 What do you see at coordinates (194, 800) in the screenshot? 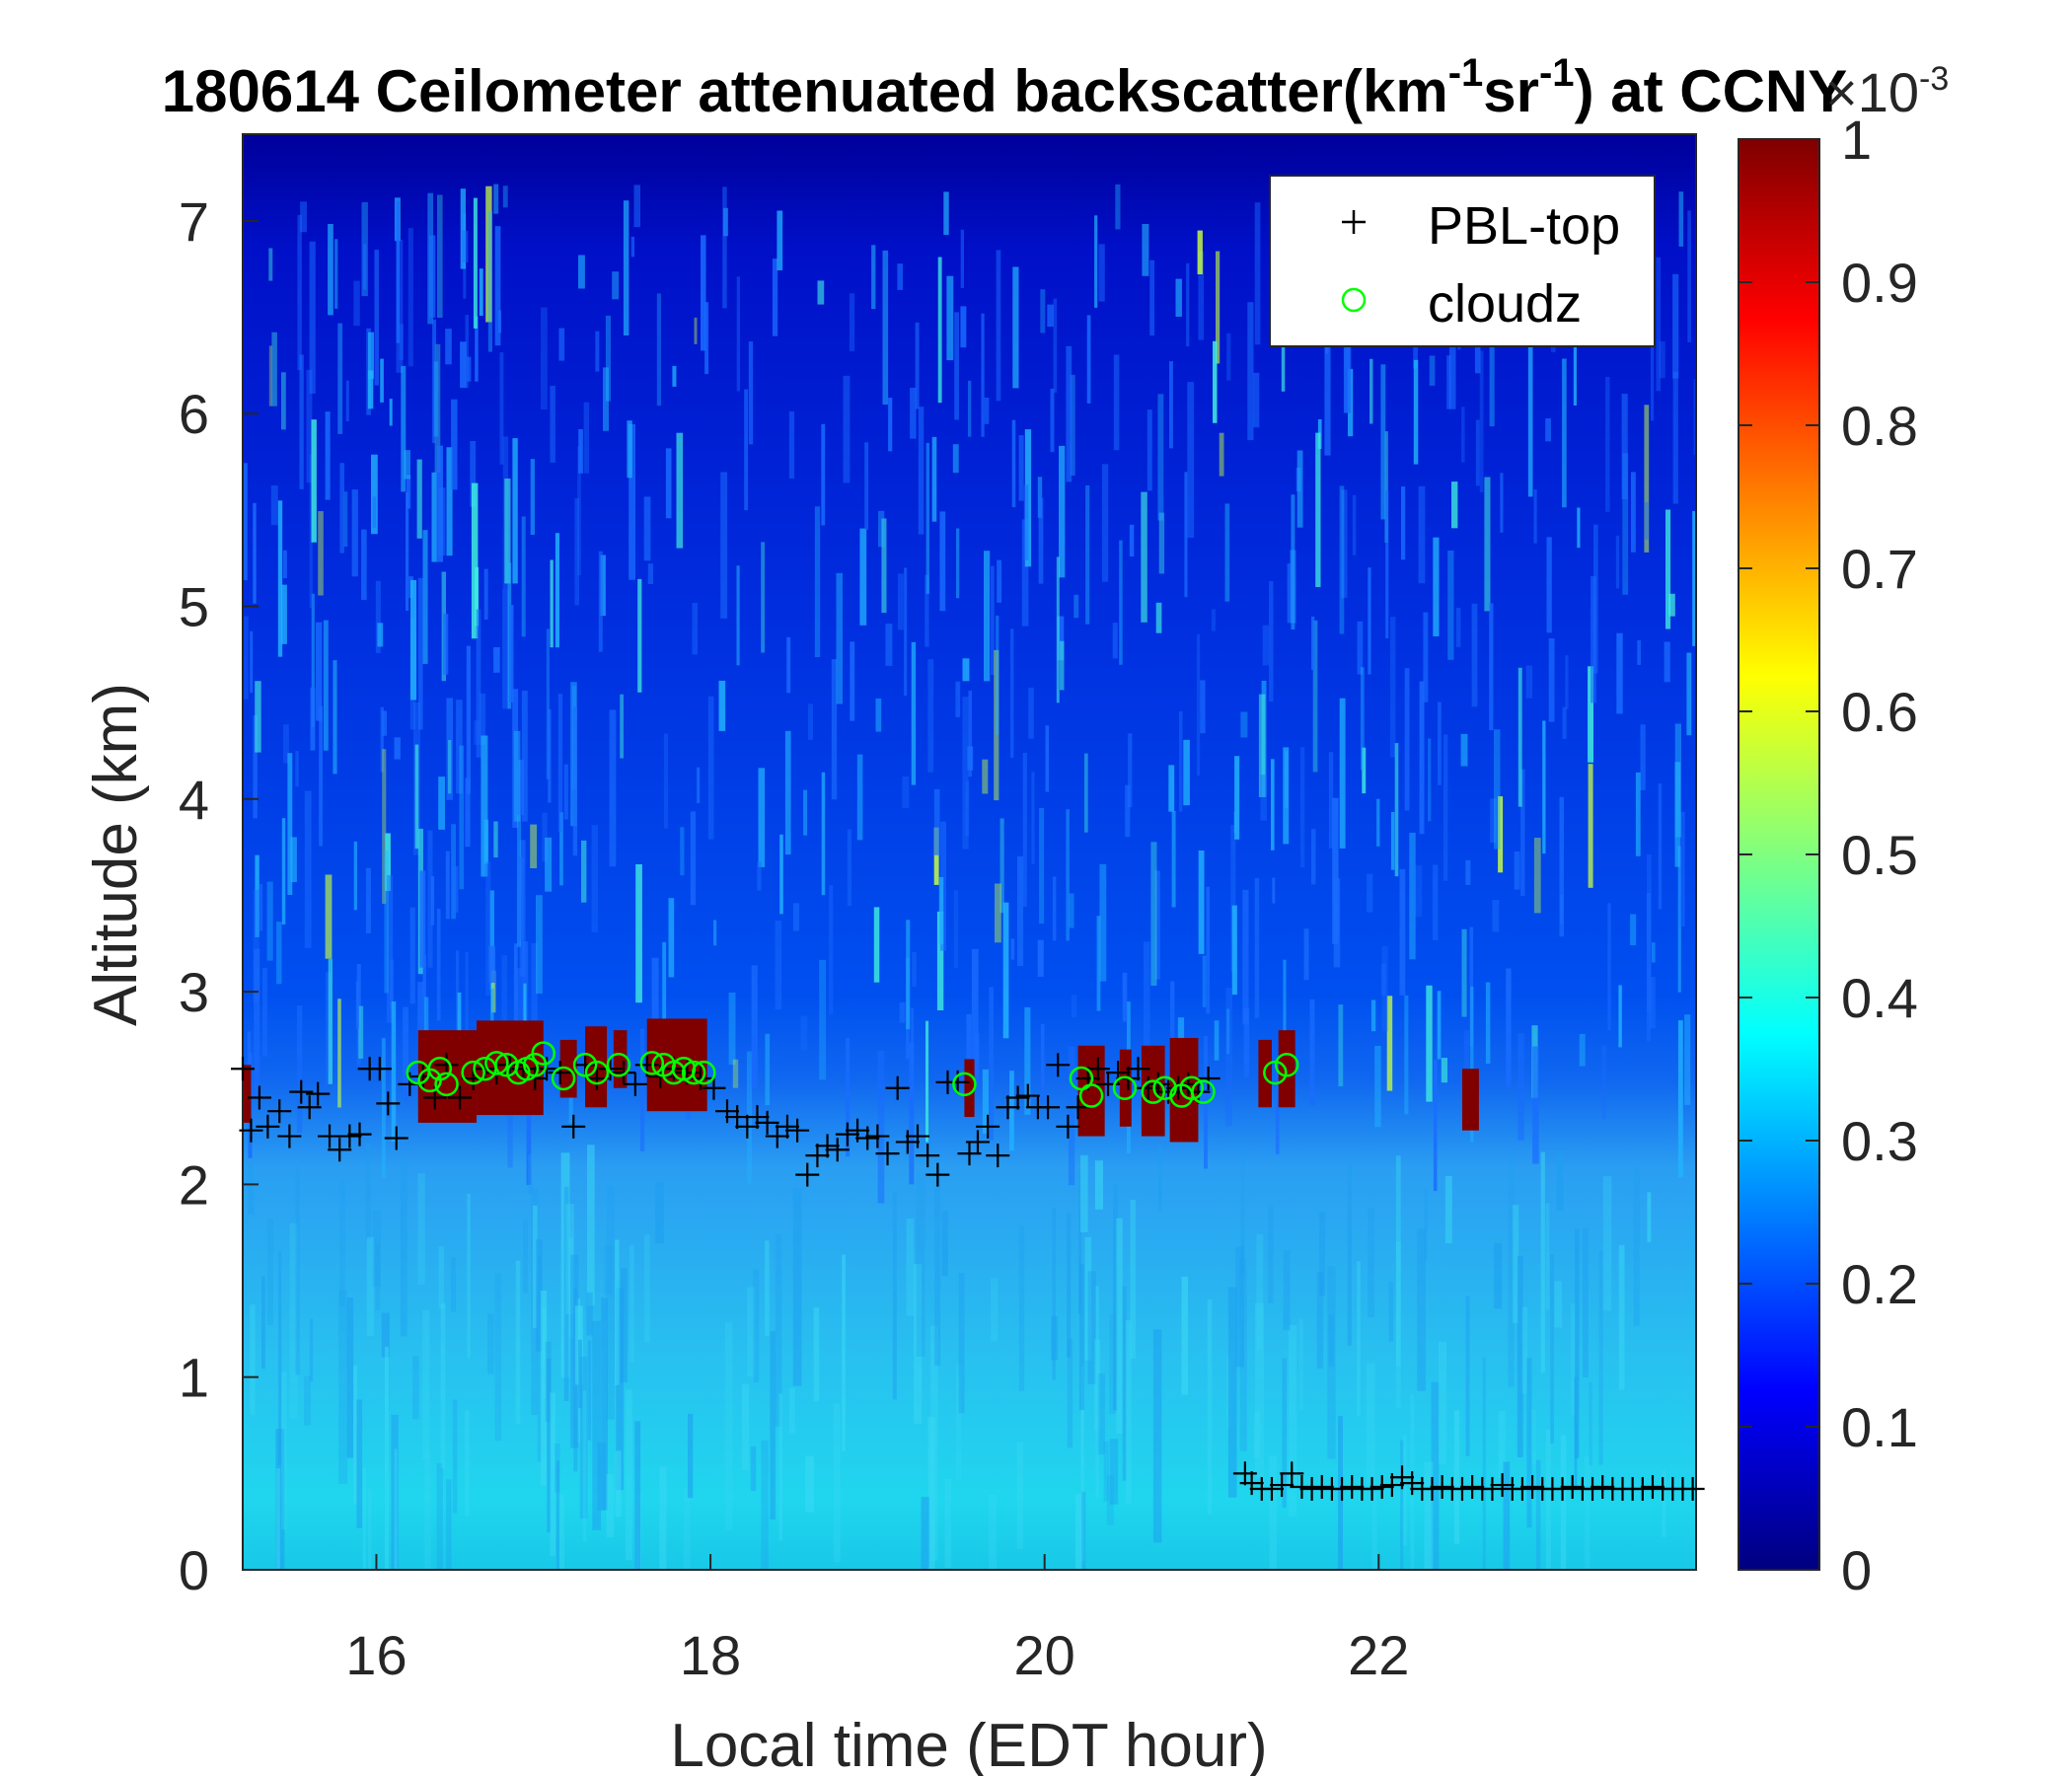
I see `y-tick-label: 4` at bounding box center [194, 800].